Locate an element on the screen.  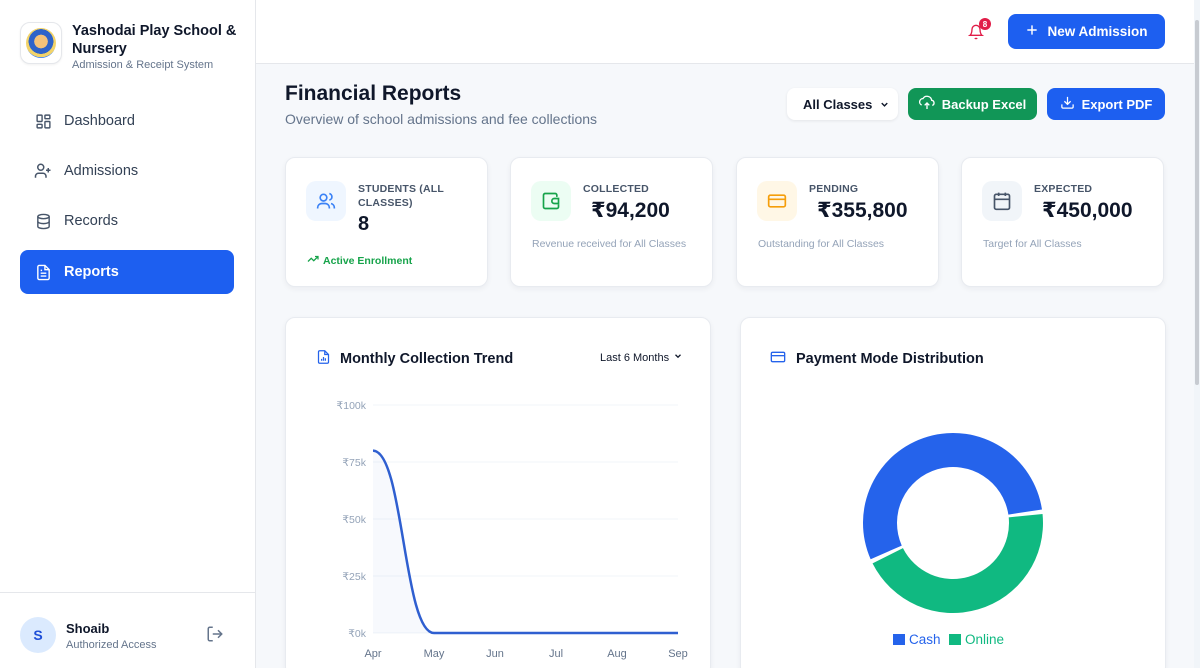
plus-icon is located at coordinates (1032, 31).